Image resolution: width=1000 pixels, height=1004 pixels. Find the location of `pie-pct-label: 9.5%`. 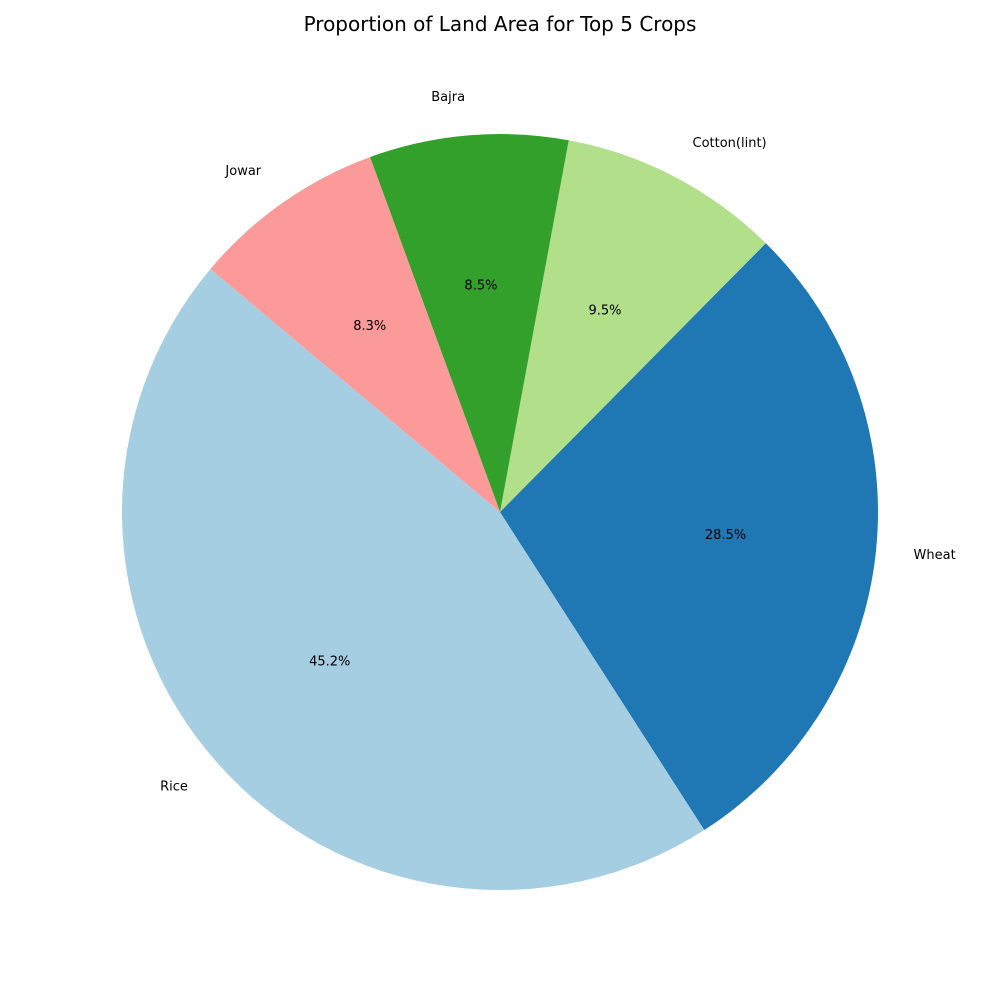

pie-pct-label: 9.5% is located at coordinates (604, 310).